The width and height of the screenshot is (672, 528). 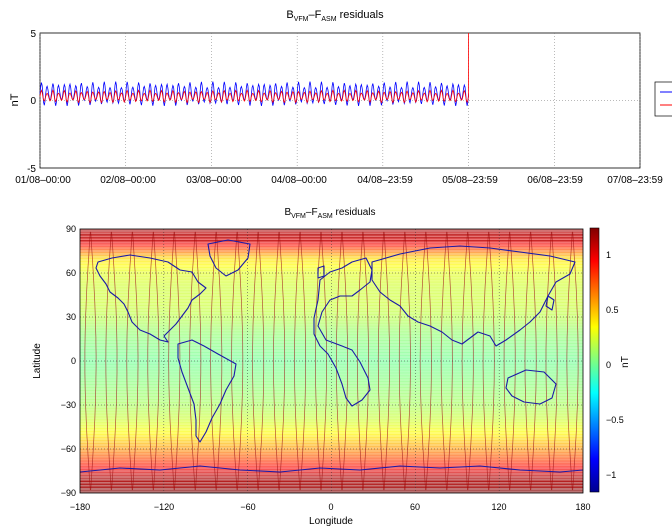 I want to click on greenland-coast, so click(x=229, y=258).